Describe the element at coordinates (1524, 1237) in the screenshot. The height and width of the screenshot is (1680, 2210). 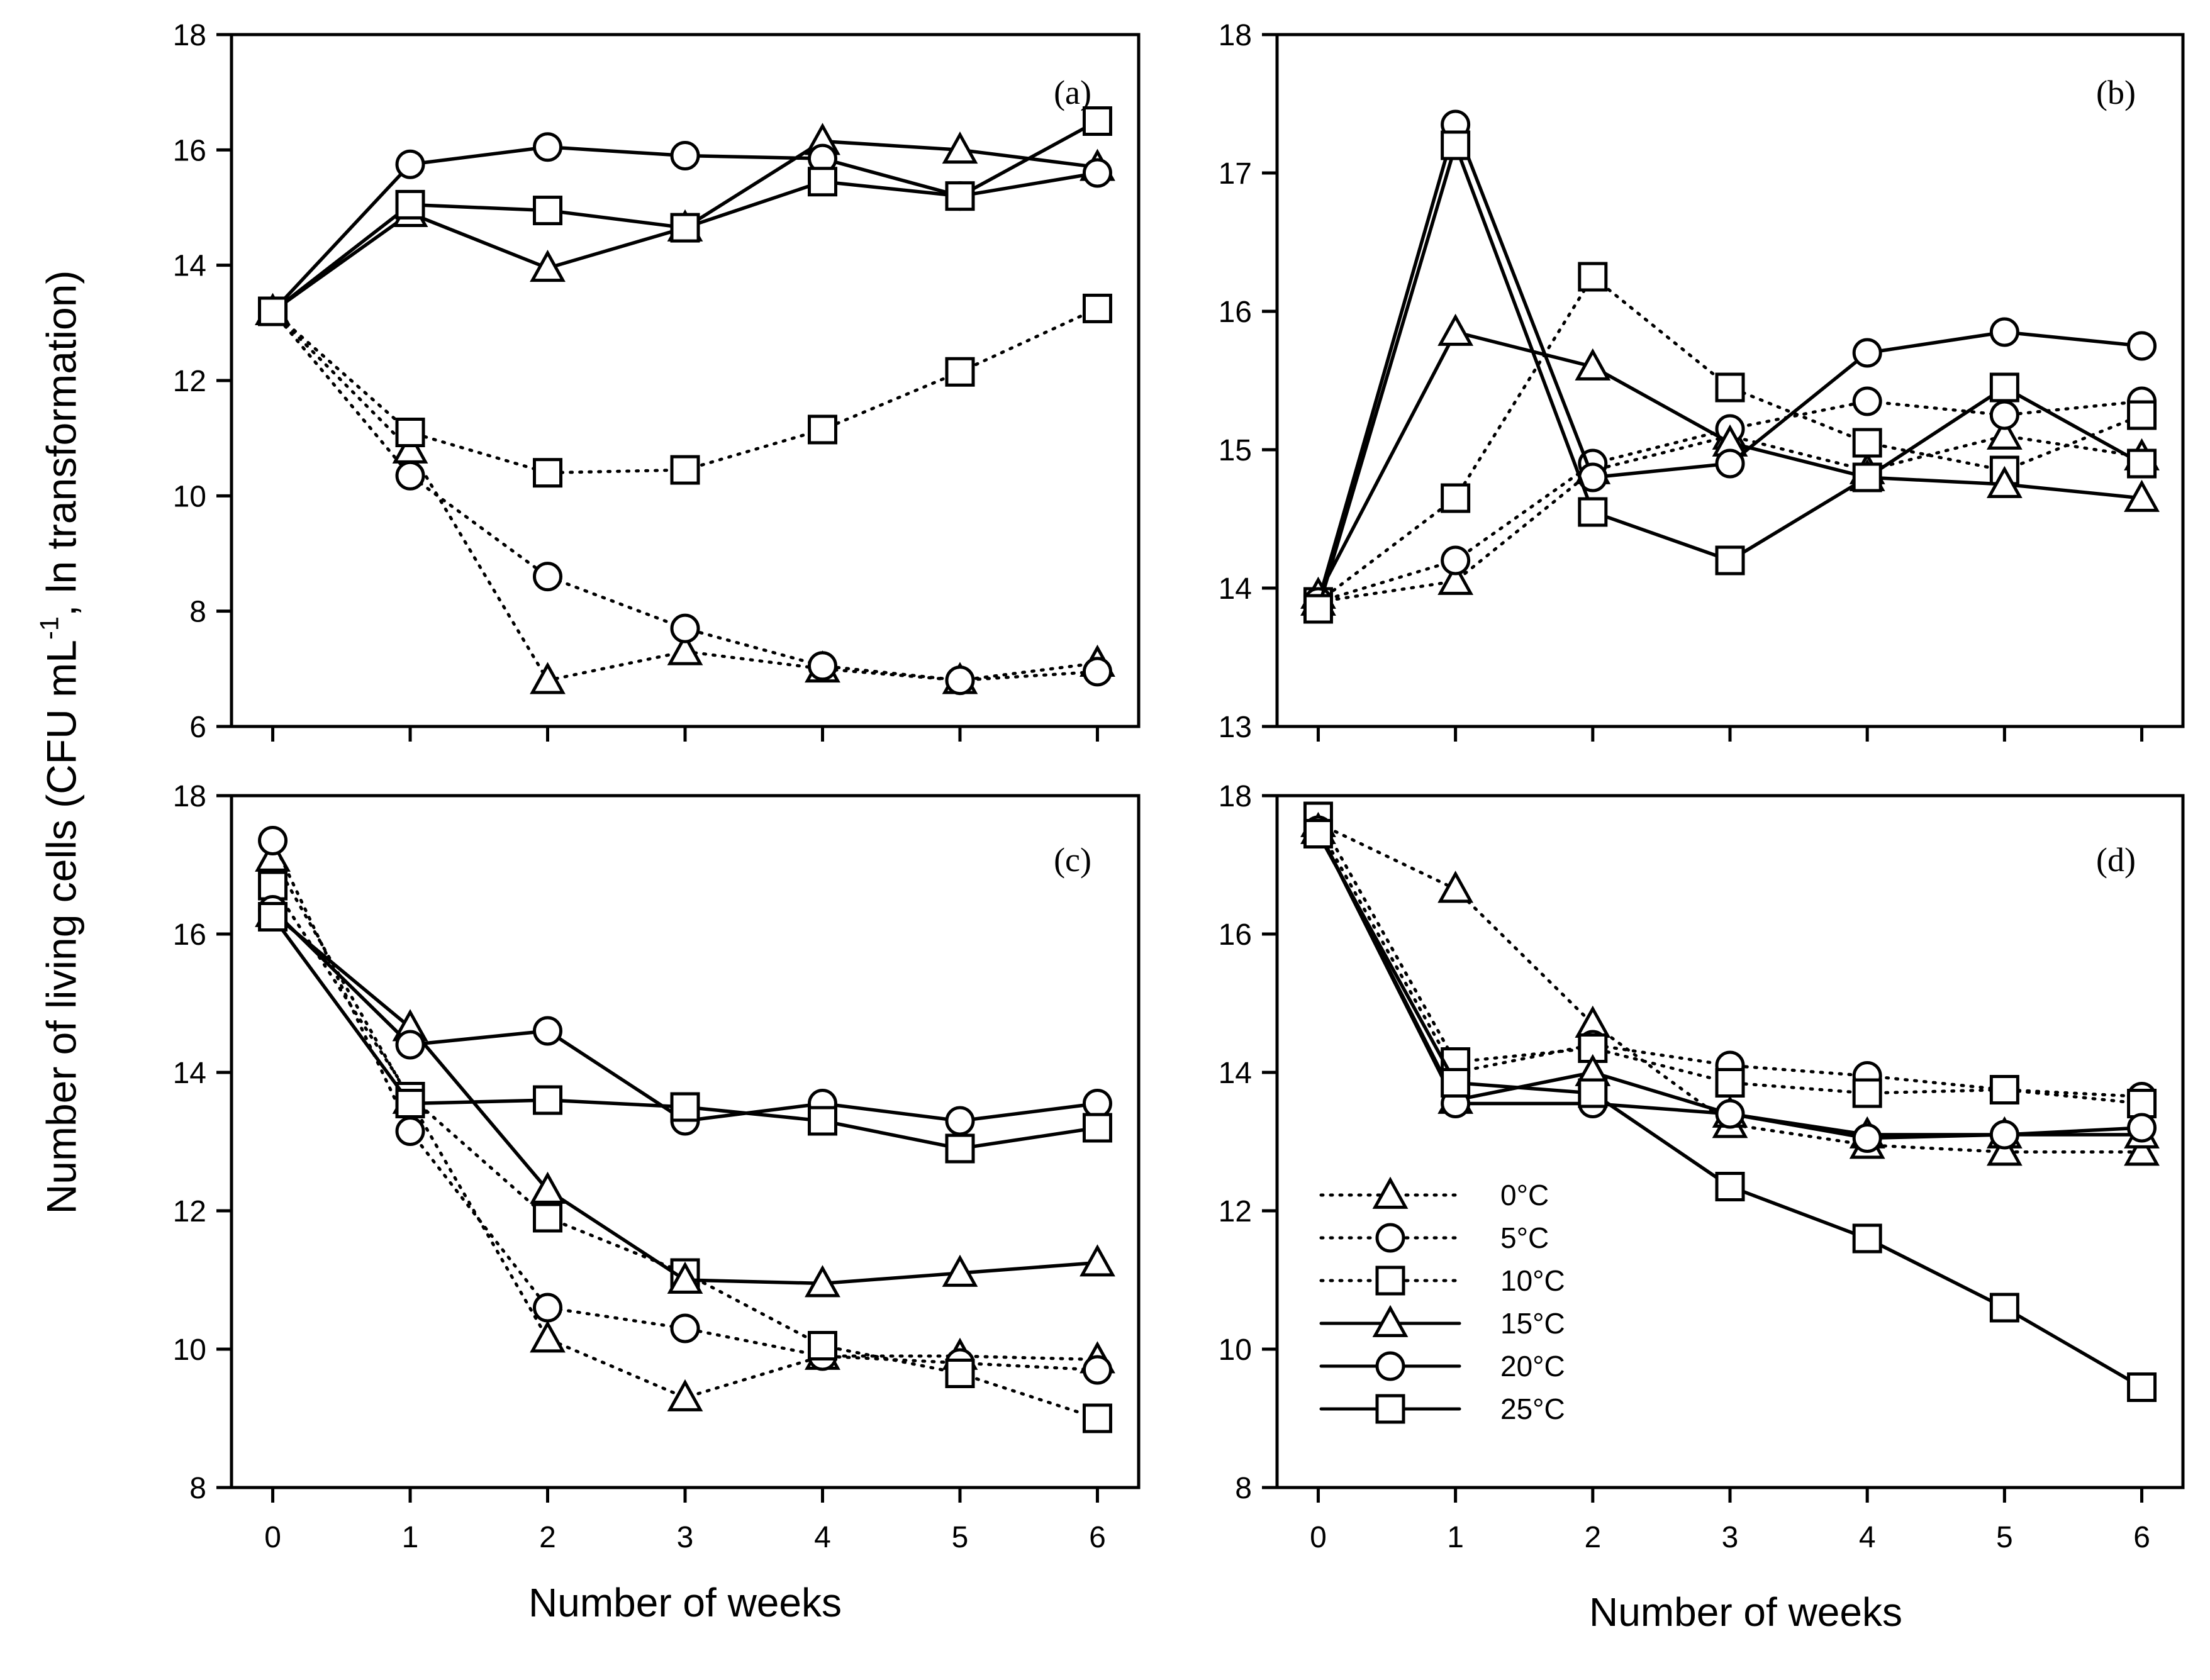
I see `legend-label: 5°C` at that location.